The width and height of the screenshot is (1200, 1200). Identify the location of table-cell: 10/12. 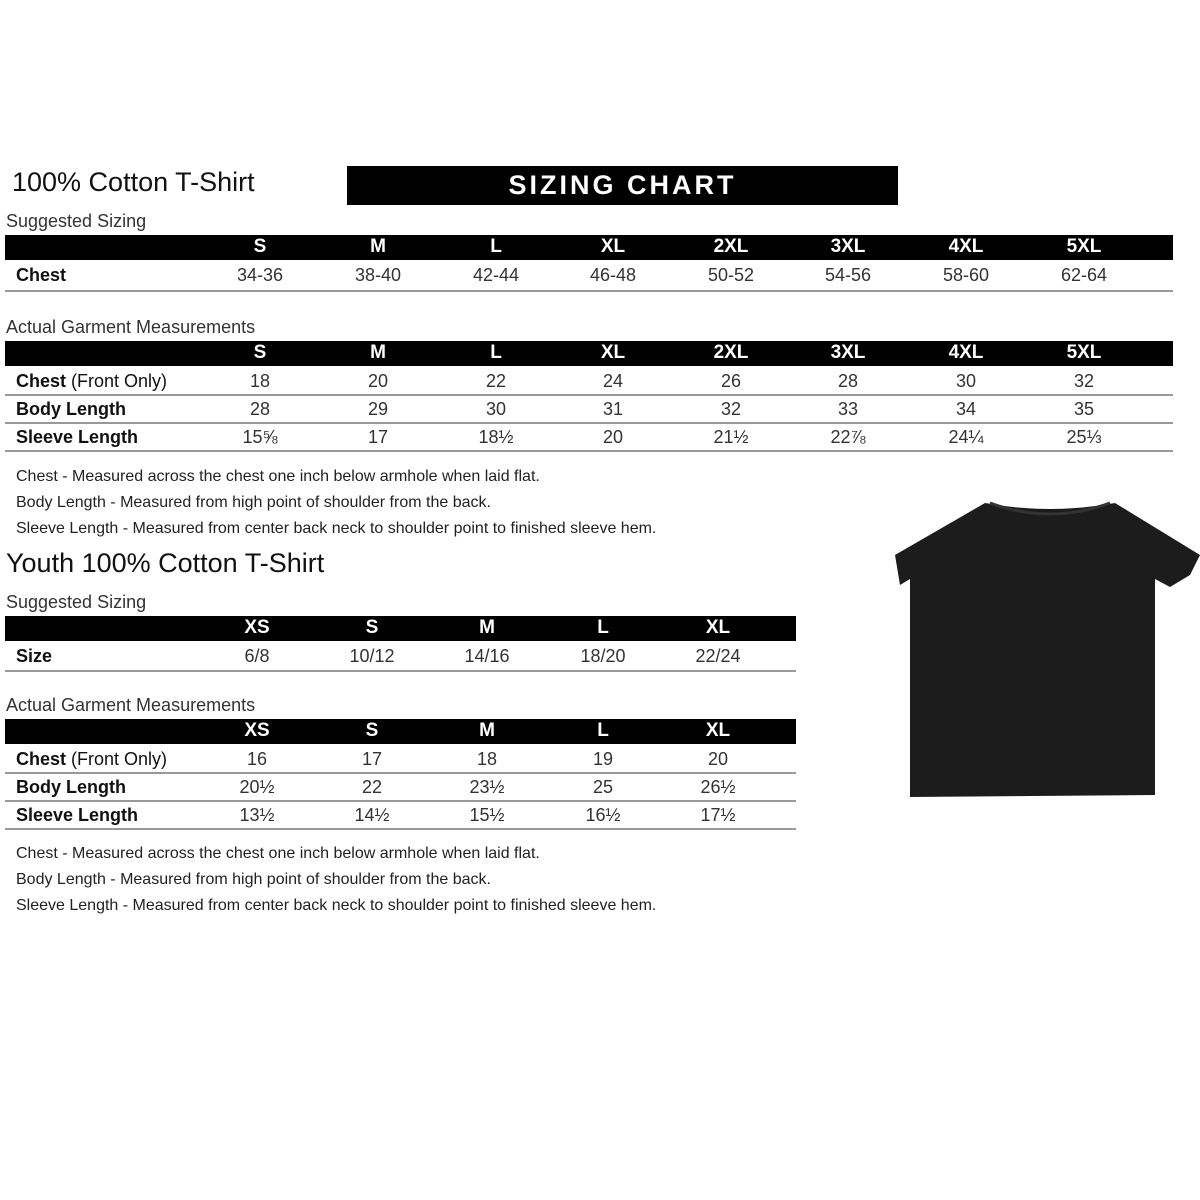
(372, 656).